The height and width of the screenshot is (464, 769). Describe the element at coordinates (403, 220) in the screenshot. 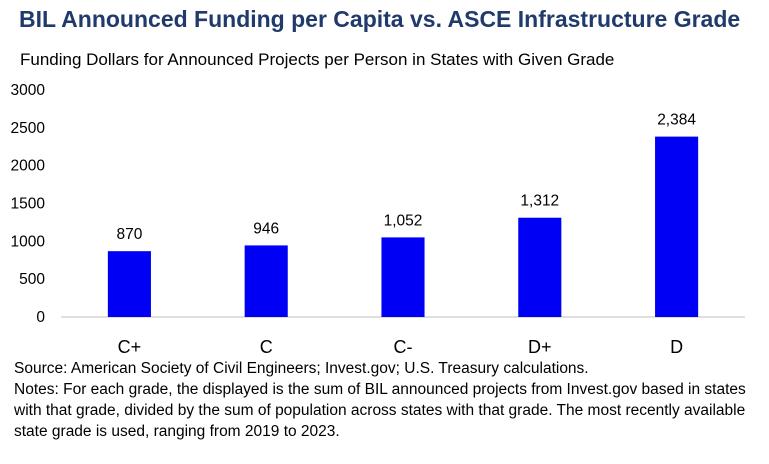

I see `data-label: 1,052` at that location.